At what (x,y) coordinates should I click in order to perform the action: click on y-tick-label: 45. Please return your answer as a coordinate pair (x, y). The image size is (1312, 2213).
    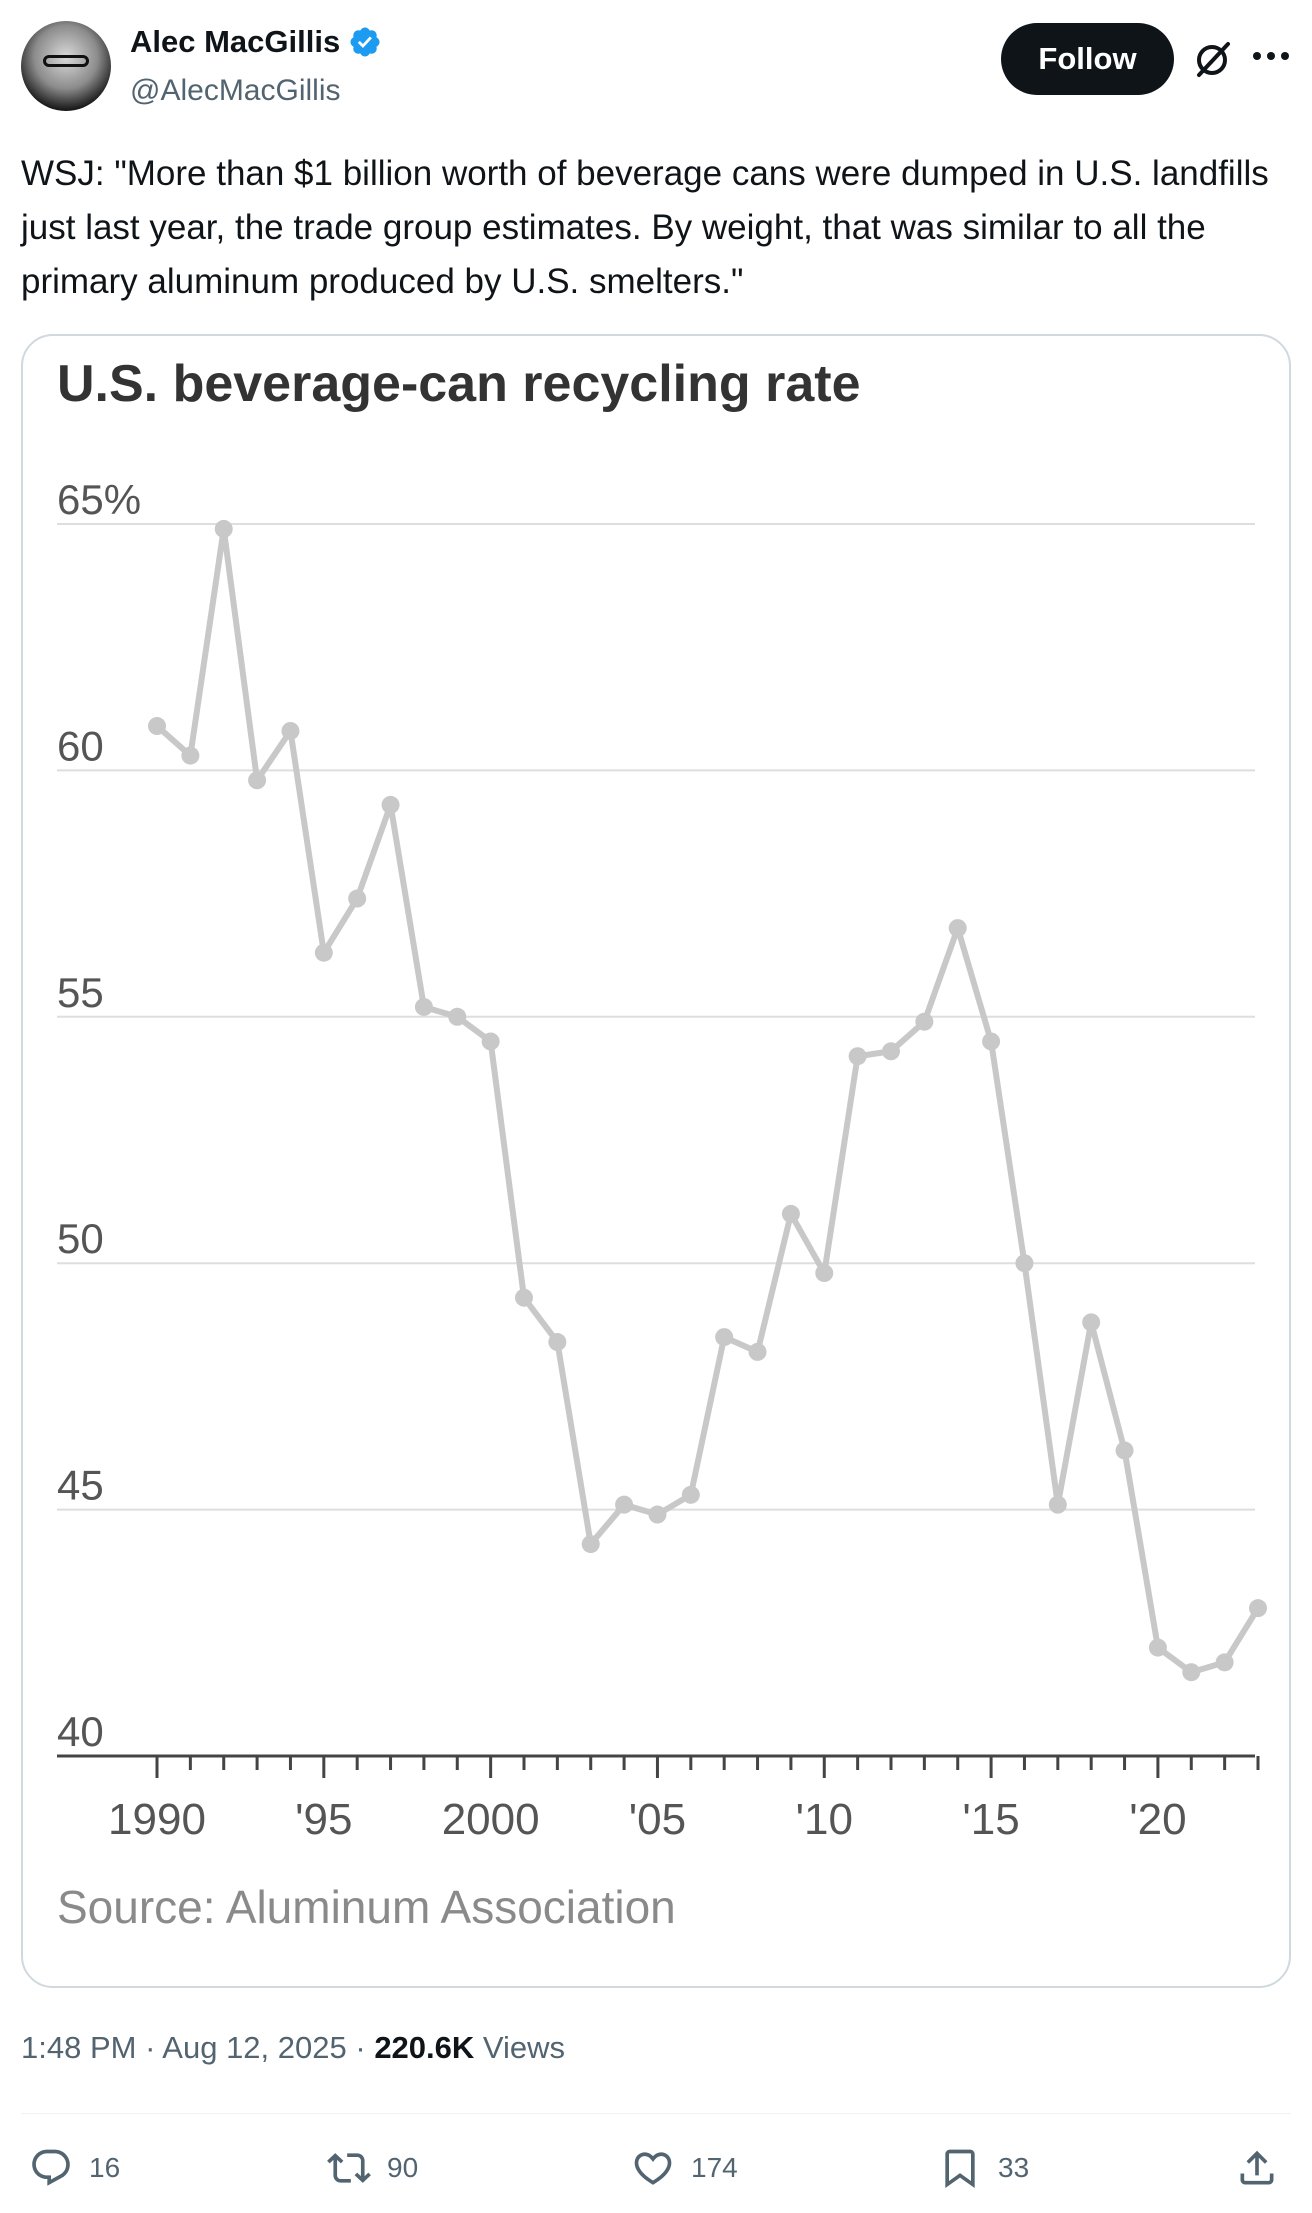
    Looking at the image, I should click on (80, 1485).